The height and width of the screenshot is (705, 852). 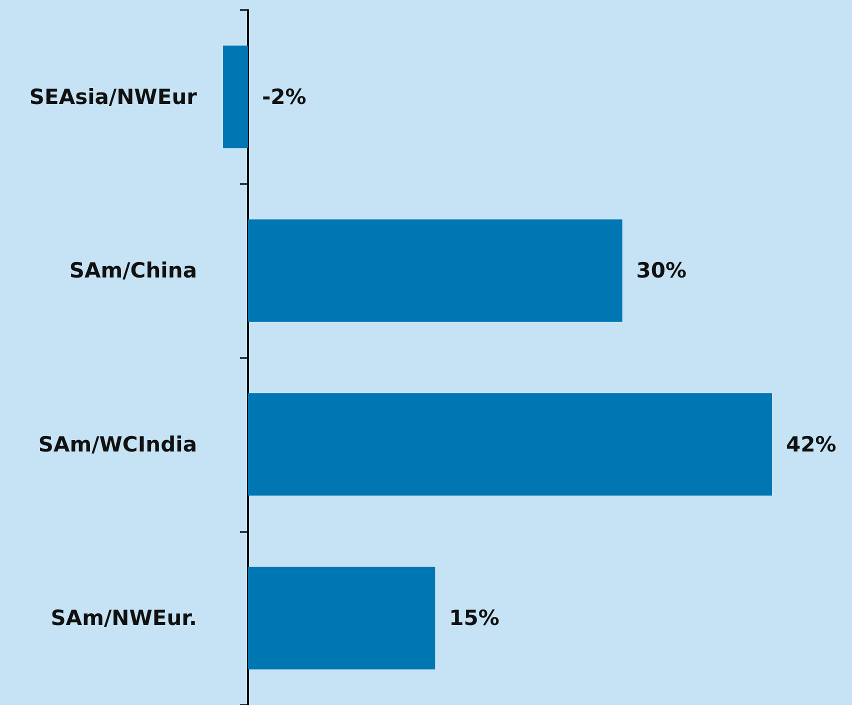 What do you see at coordinates (133, 270) in the screenshot?
I see `y-tick-label: SAm/China` at bounding box center [133, 270].